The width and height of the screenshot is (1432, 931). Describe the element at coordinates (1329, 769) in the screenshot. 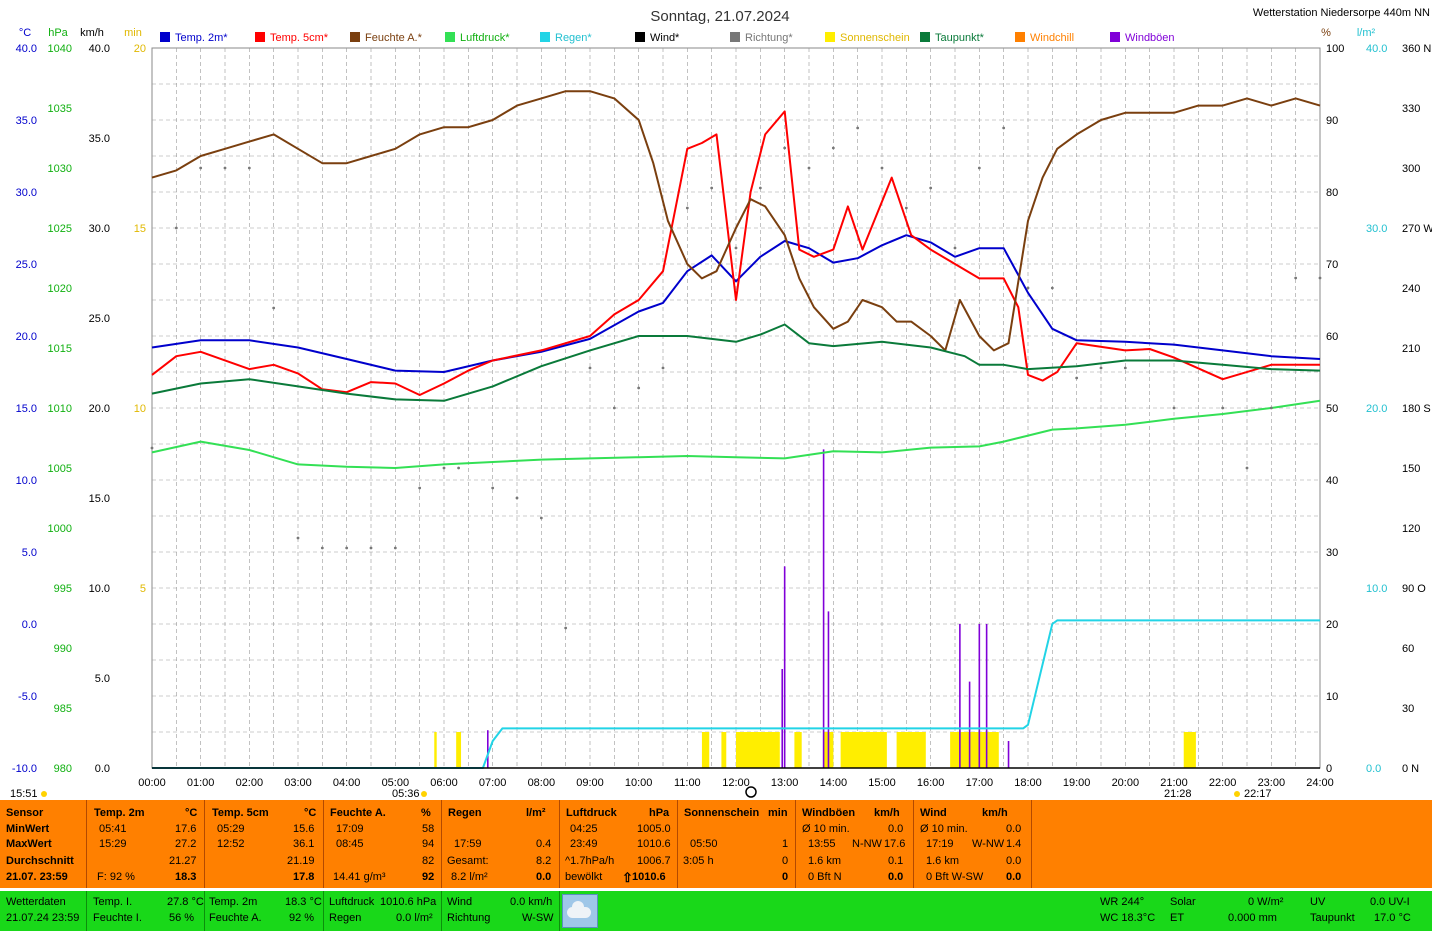

I see `humidity-tick-label: 0` at that location.